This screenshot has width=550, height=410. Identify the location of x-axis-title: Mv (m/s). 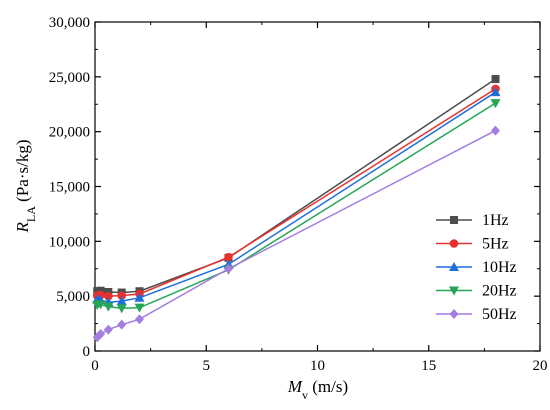
(317, 389).